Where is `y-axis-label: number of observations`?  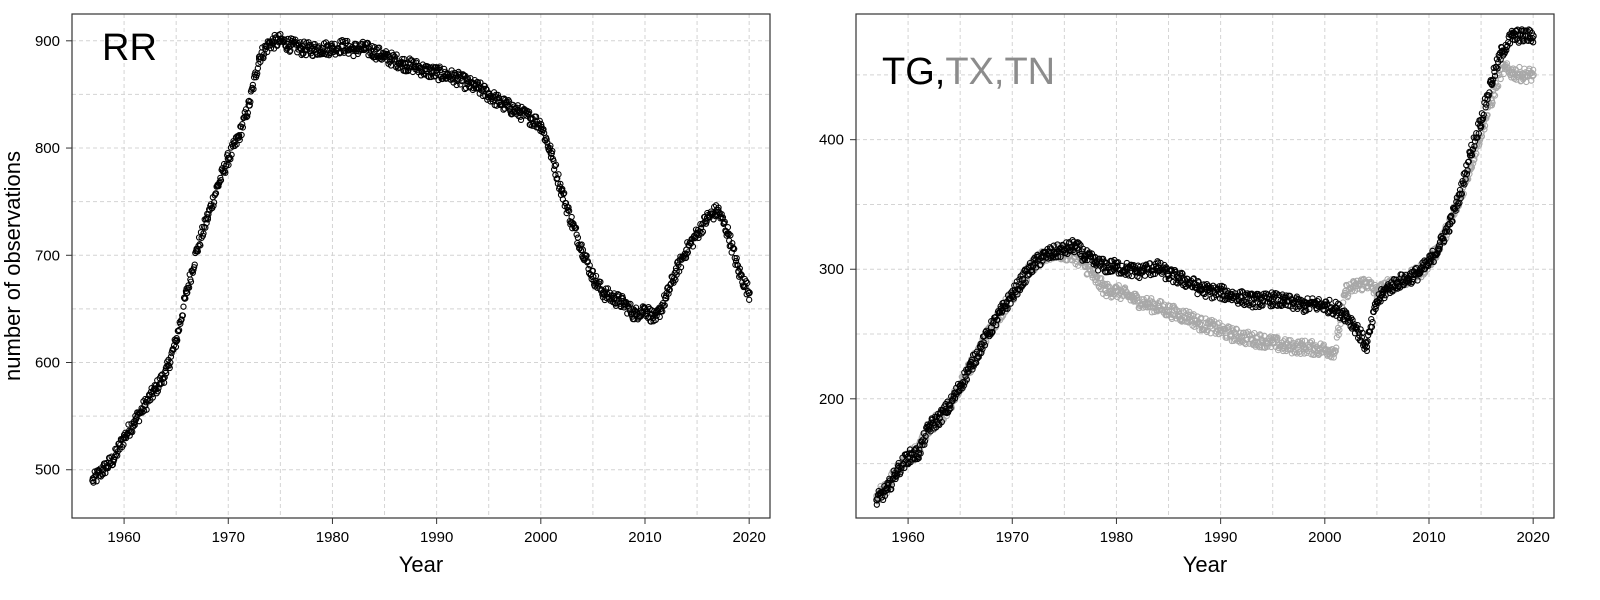
y-axis-label: number of observations is located at coordinates (12, 266).